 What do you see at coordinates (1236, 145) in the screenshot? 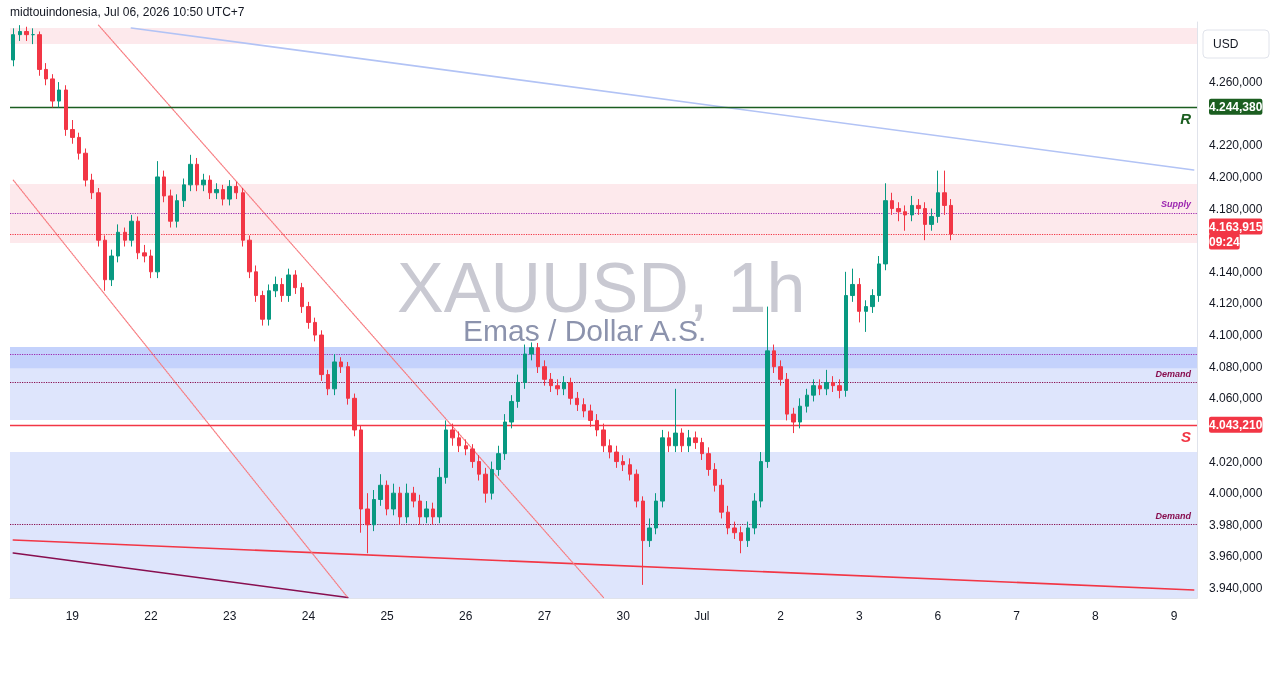
I see `y-tick-label: 4.220,000` at bounding box center [1236, 145].